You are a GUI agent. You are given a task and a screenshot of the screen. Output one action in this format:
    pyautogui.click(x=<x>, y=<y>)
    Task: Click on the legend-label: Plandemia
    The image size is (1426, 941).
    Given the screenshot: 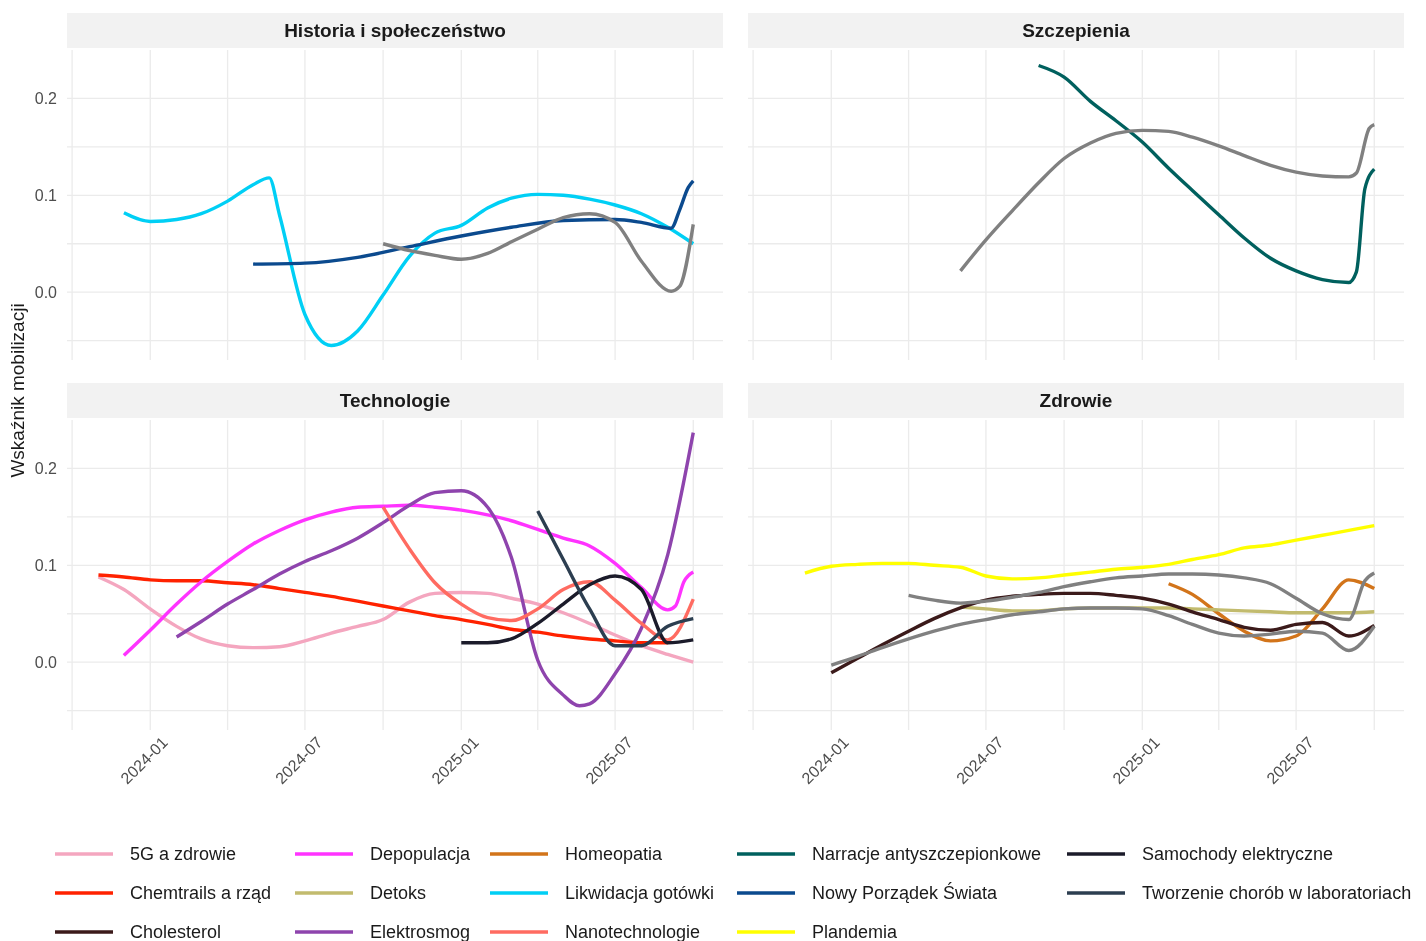 What is the action you would take?
    pyautogui.click(x=855, y=931)
    